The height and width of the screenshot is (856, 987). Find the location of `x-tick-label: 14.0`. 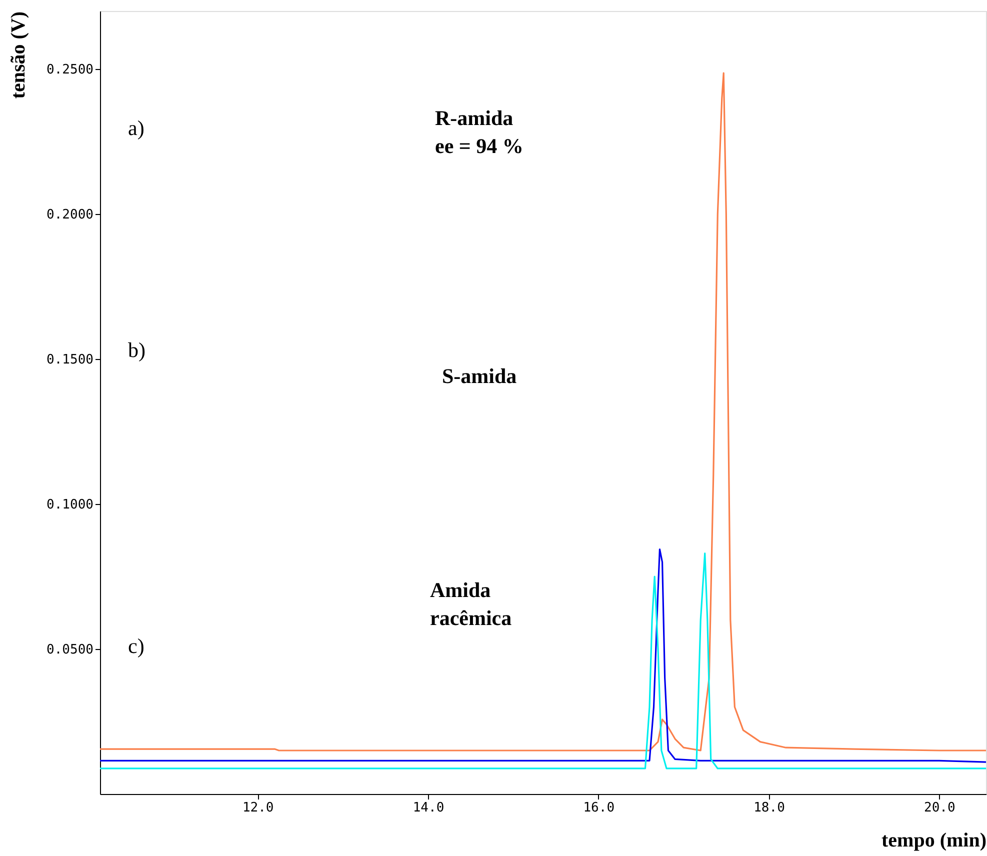

x-tick-label: 14.0 is located at coordinates (428, 808).